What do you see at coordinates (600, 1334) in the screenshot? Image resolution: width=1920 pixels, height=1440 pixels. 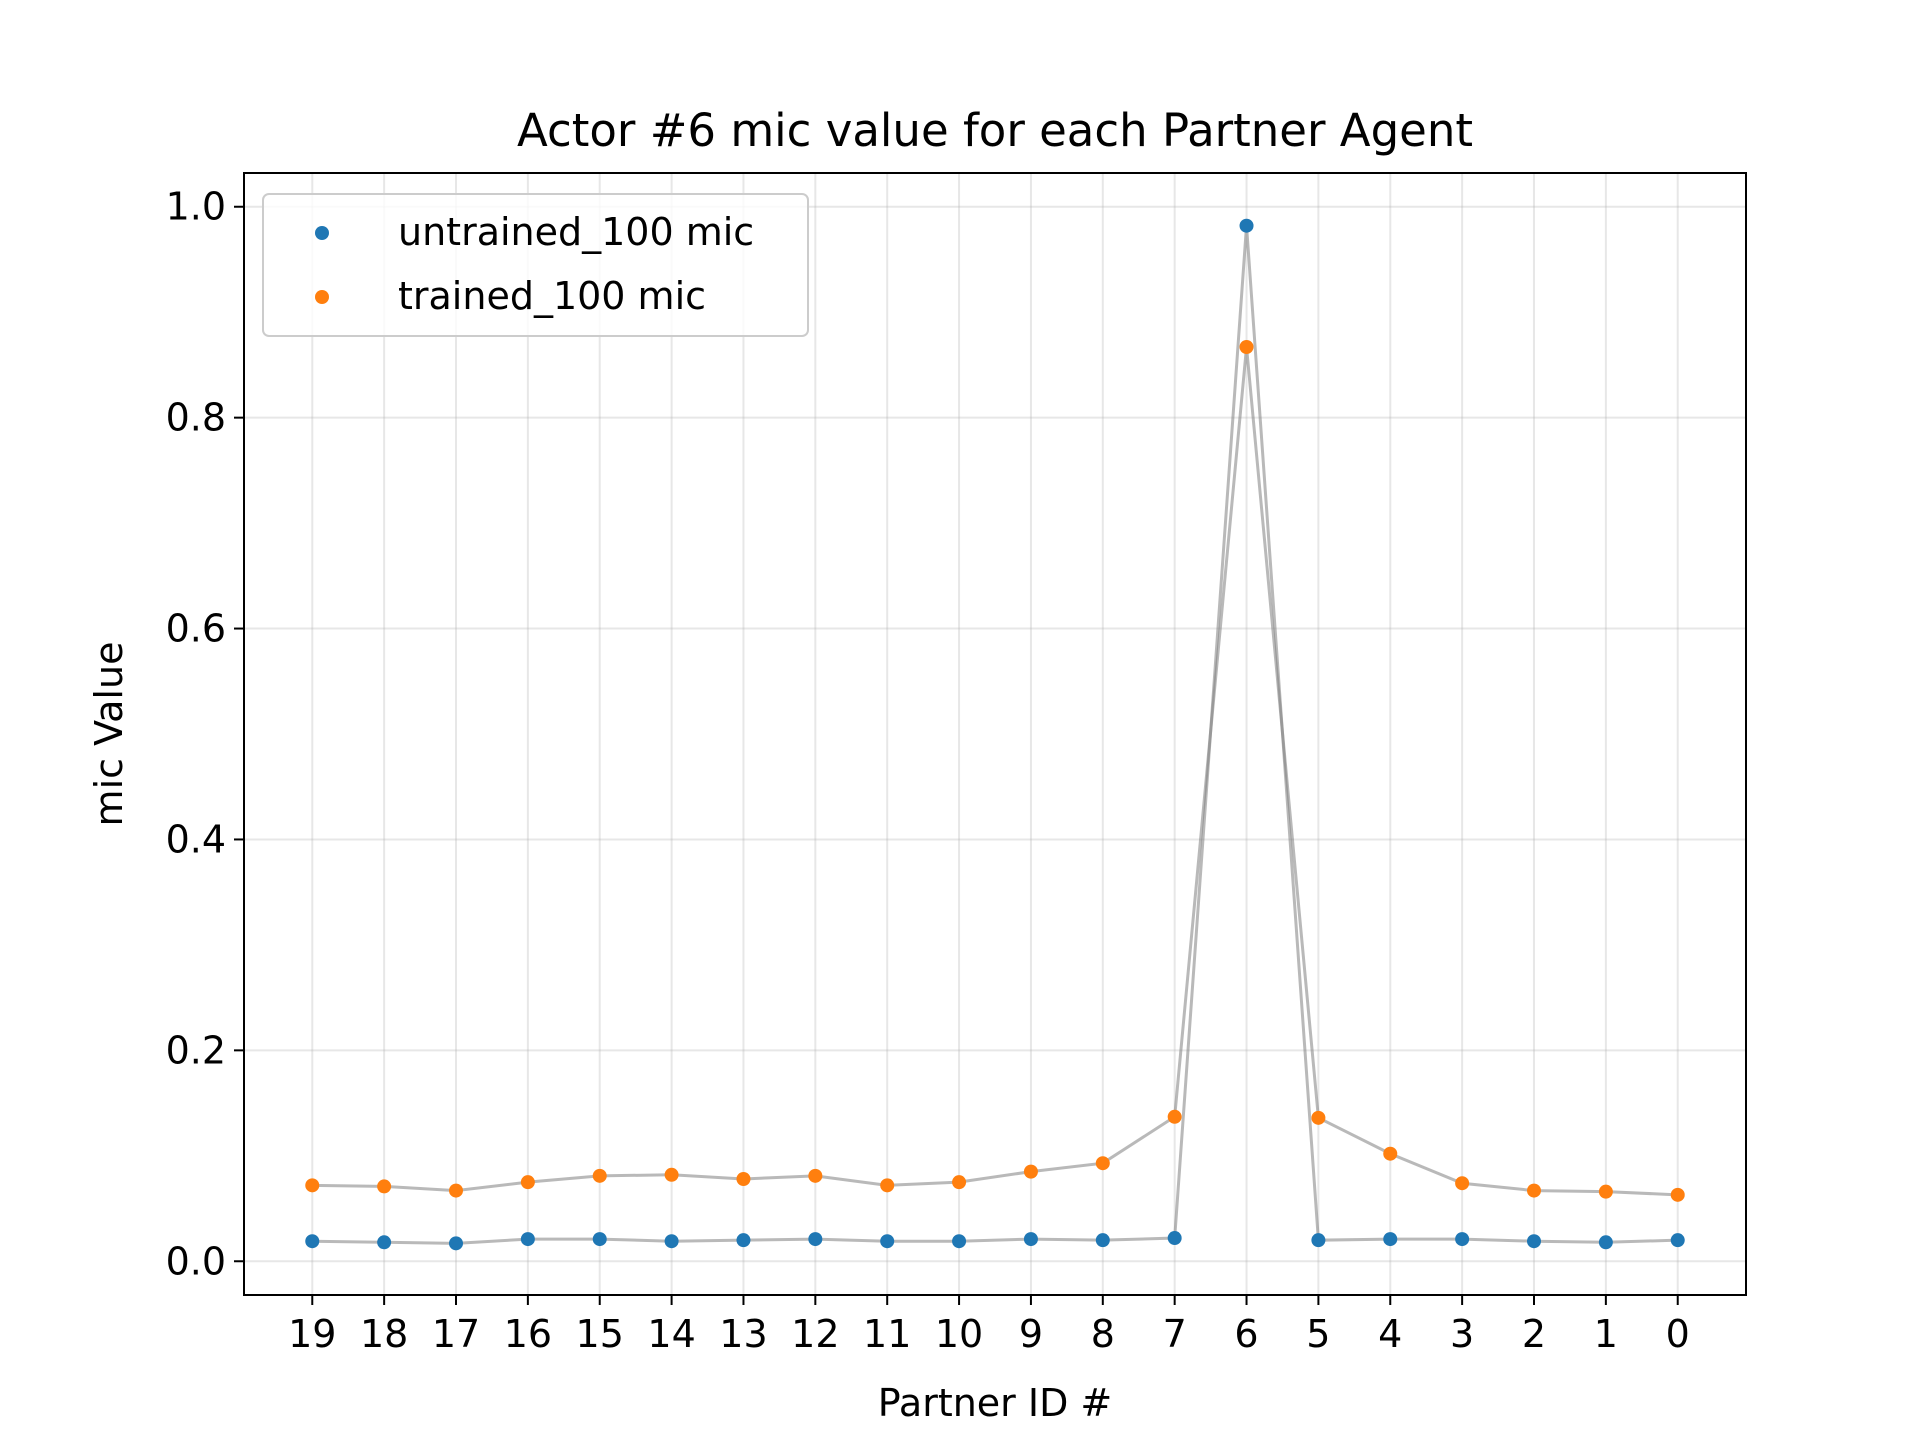 I see `x-tick-label: 15` at bounding box center [600, 1334].